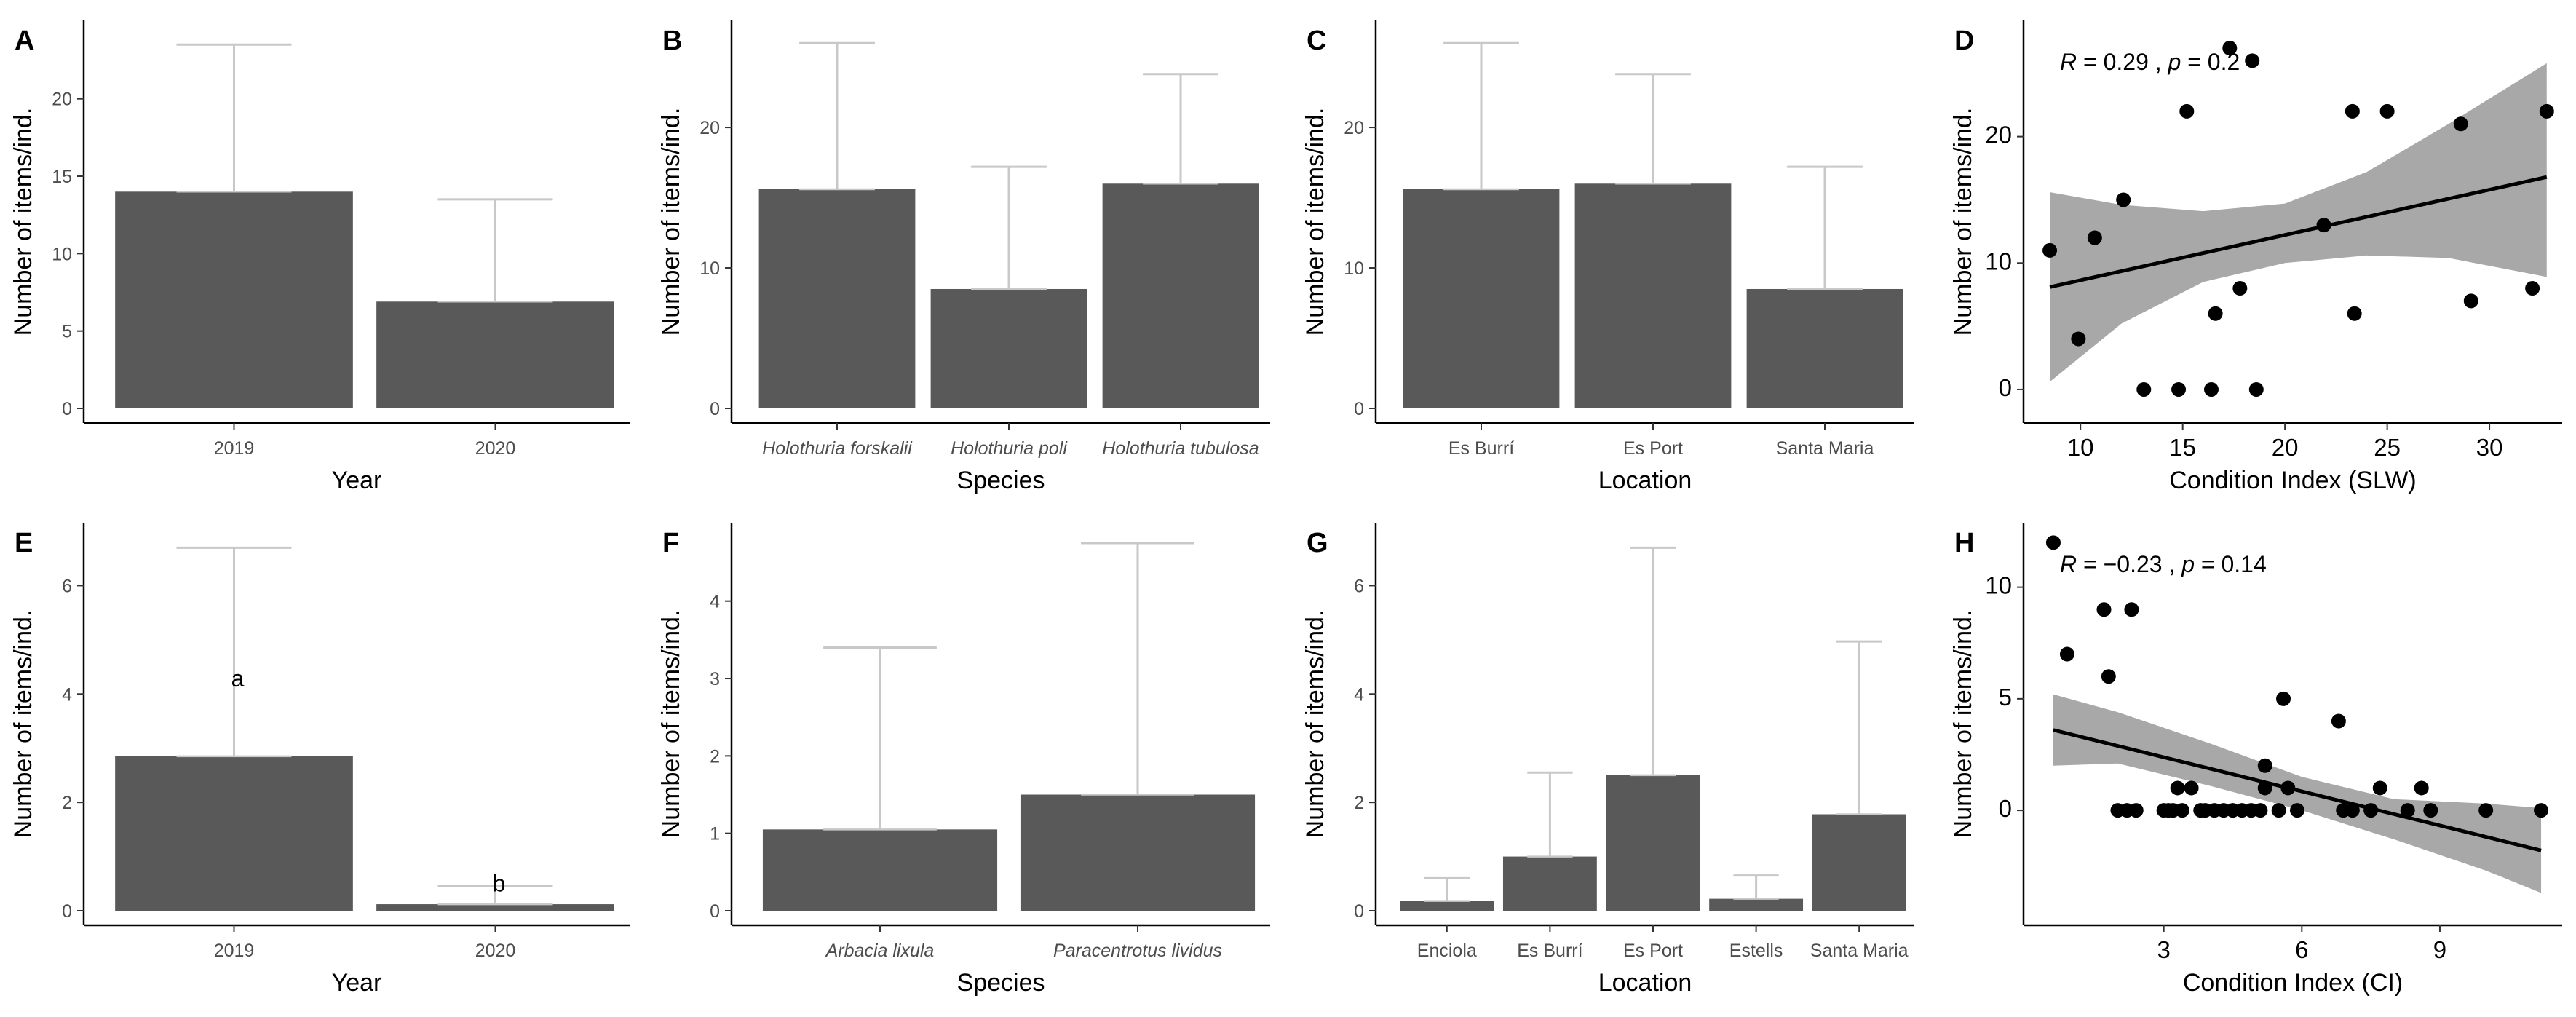  What do you see at coordinates (24, 40) in the screenshot?
I see `panel-label: A` at bounding box center [24, 40].